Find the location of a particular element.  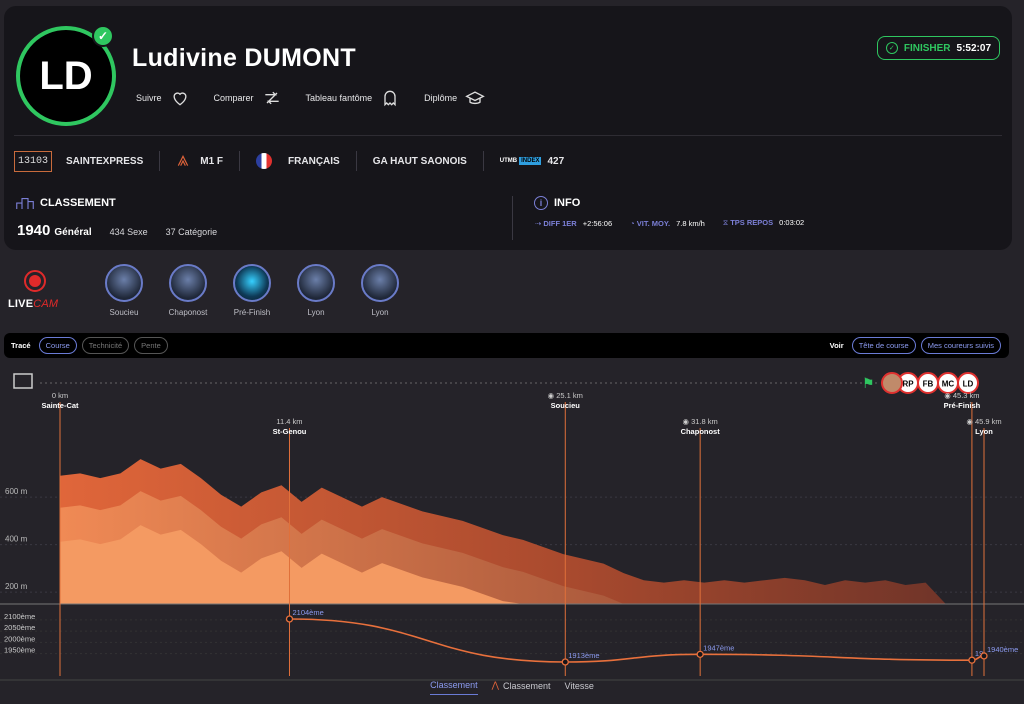

runner-avatar-initials: LD is located at coordinates (968, 384).